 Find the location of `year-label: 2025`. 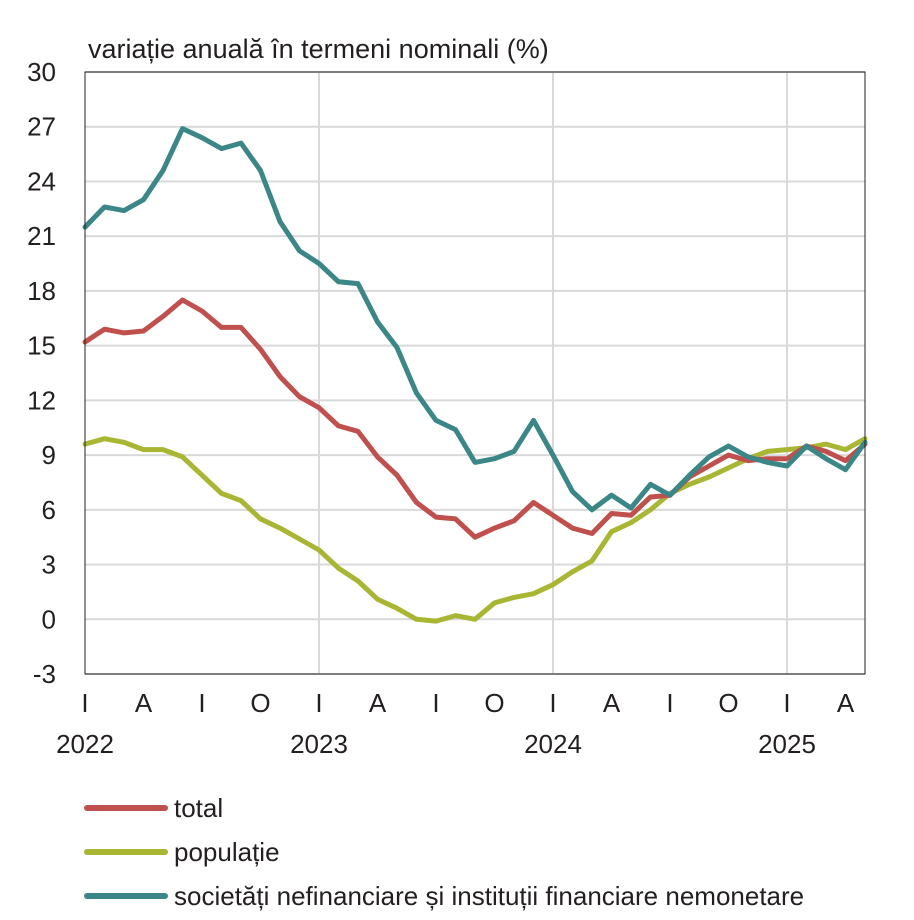

year-label: 2025 is located at coordinates (787, 744).